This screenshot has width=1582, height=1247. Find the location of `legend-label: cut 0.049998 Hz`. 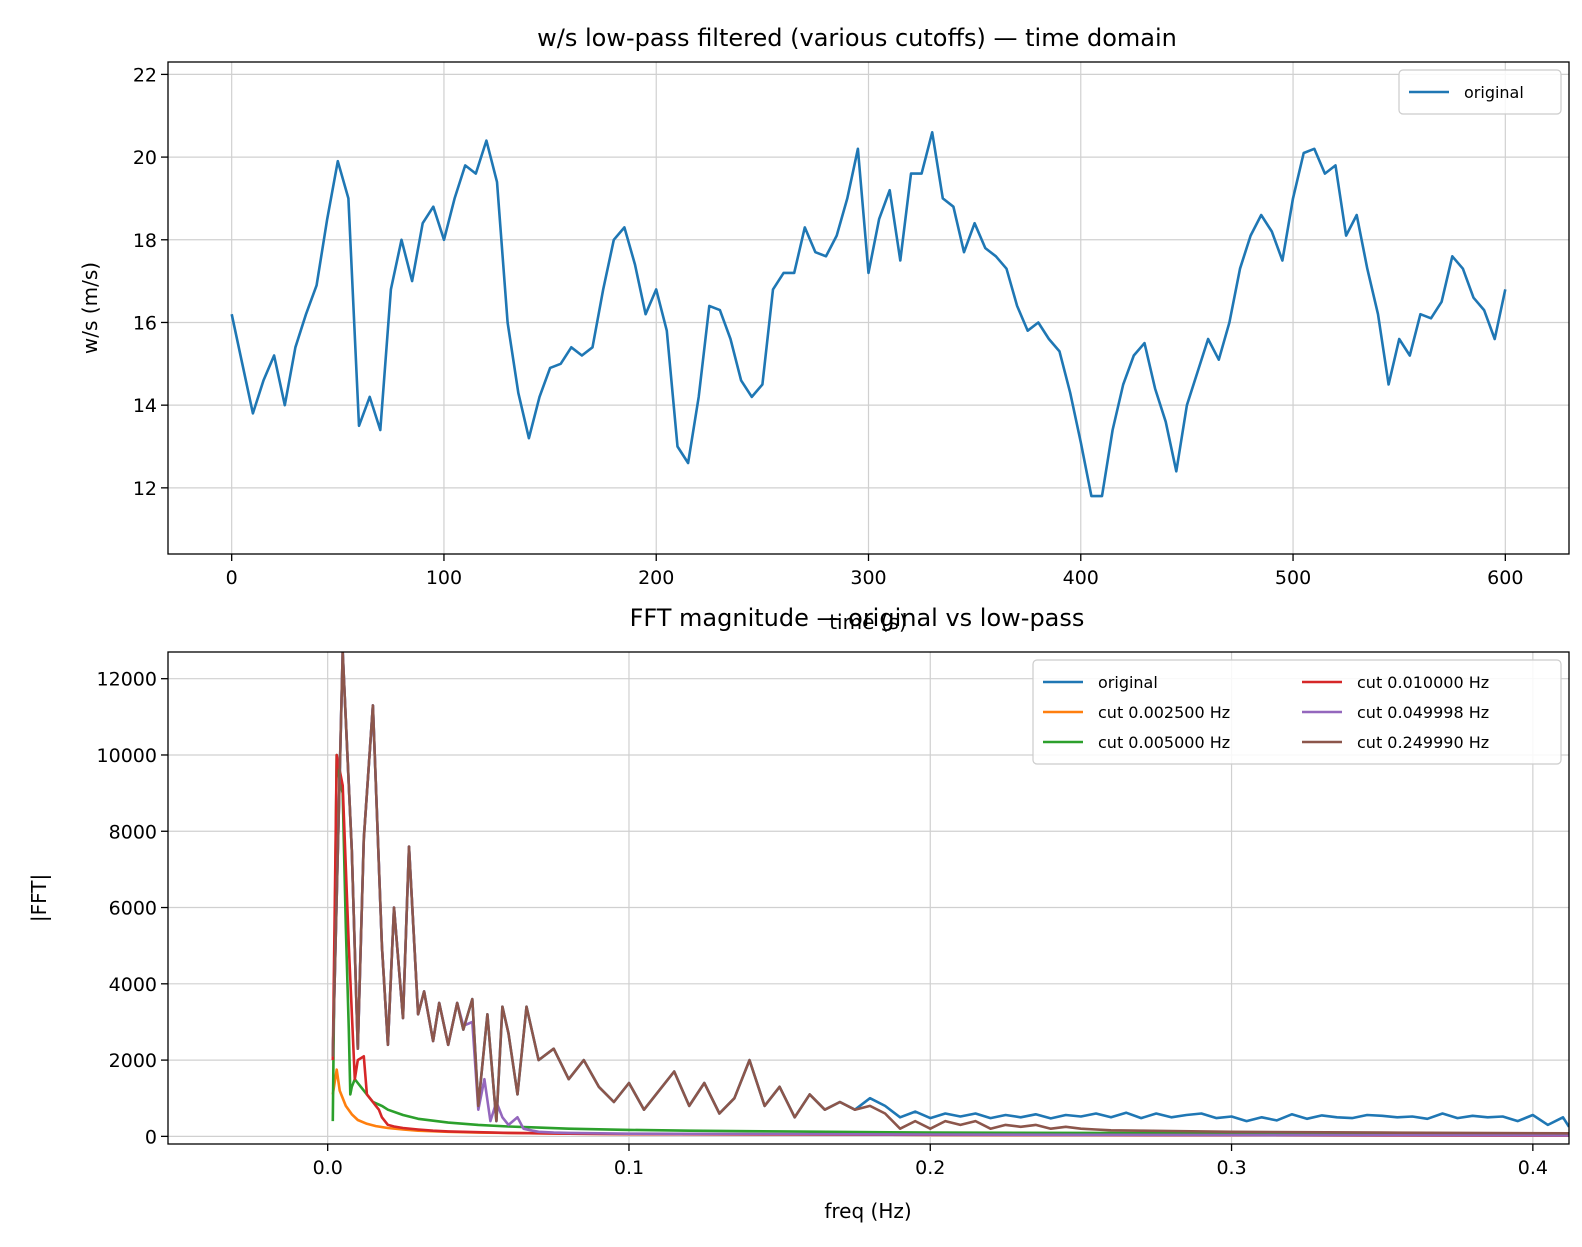

legend-label: cut 0.049998 Hz is located at coordinates (1423, 712).